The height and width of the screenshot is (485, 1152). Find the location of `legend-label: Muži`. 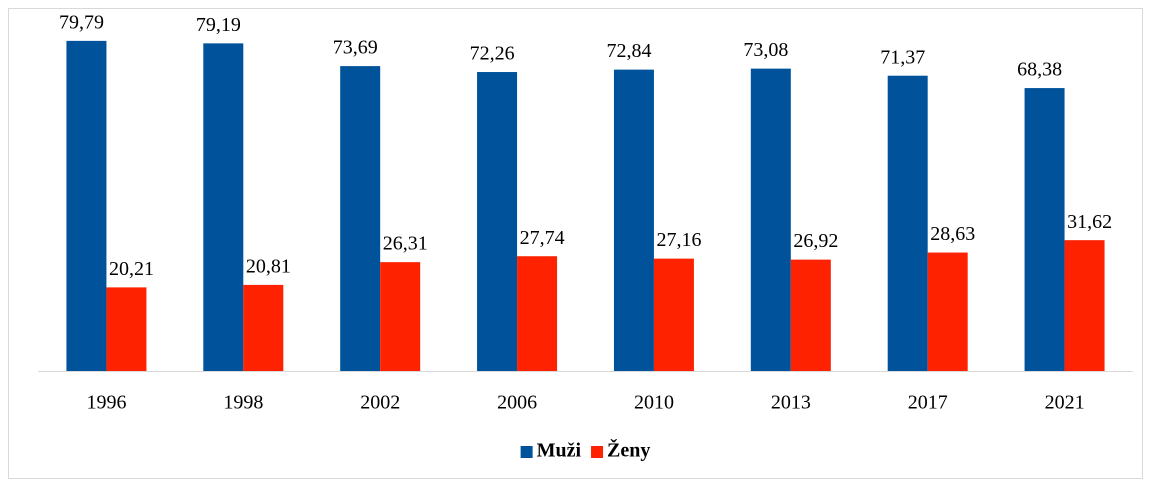

legend-label: Muži is located at coordinates (559, 451).